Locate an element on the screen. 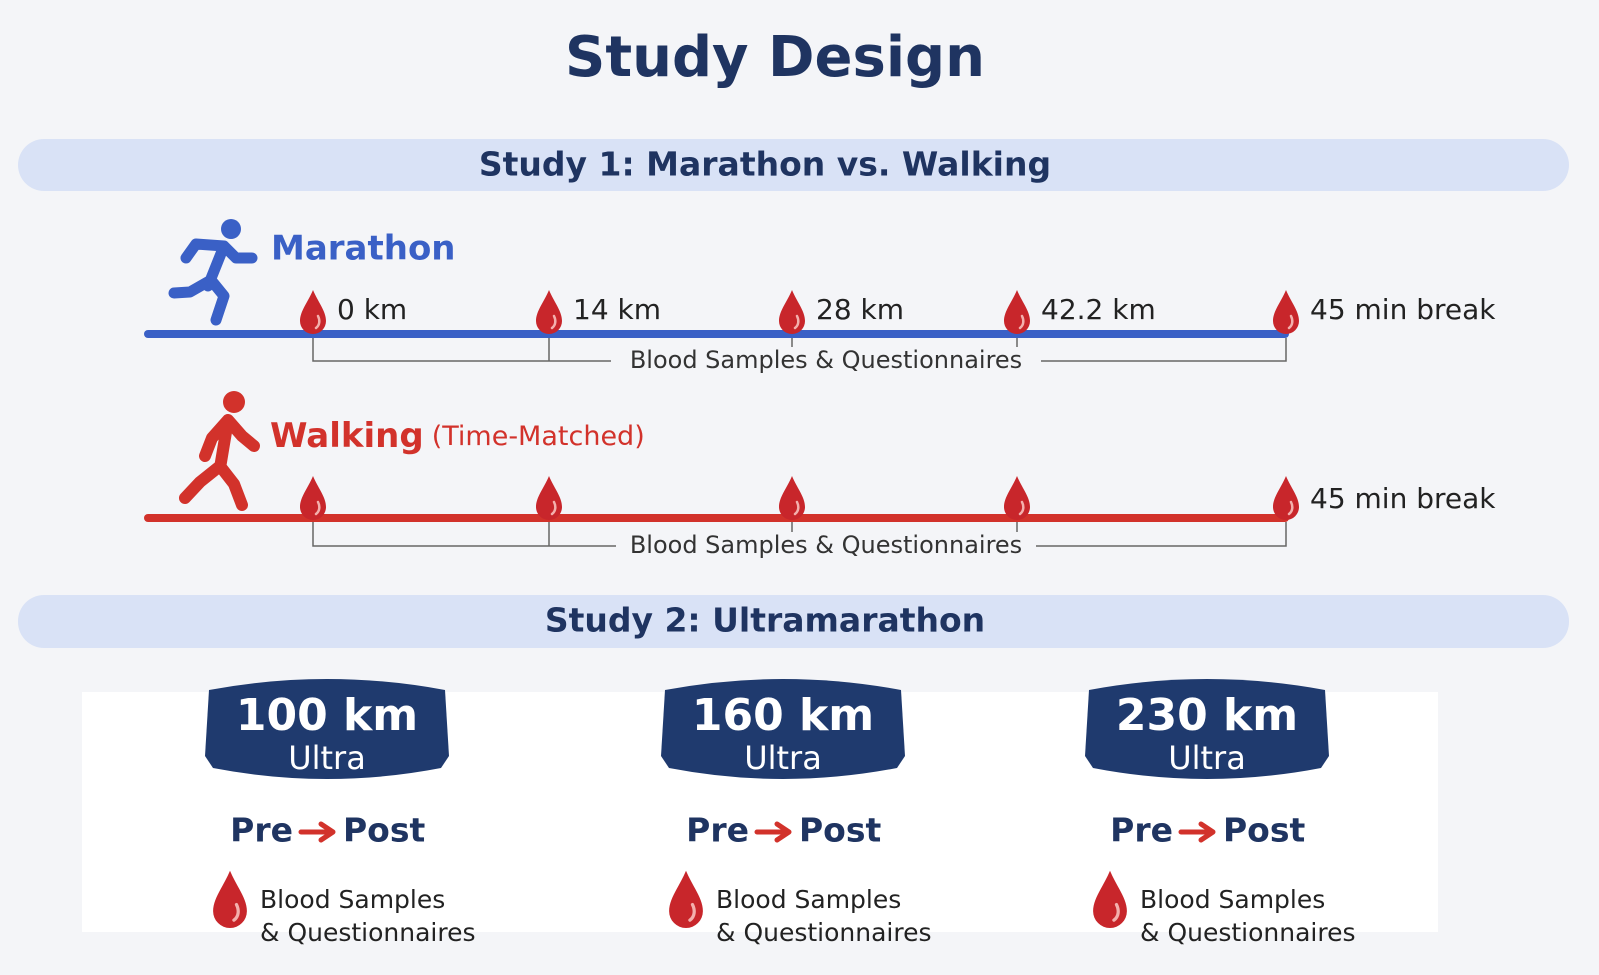 The height and width of the screenshot is (975, 1599). race-distance: 160 km is located at coordinates (783, 715).